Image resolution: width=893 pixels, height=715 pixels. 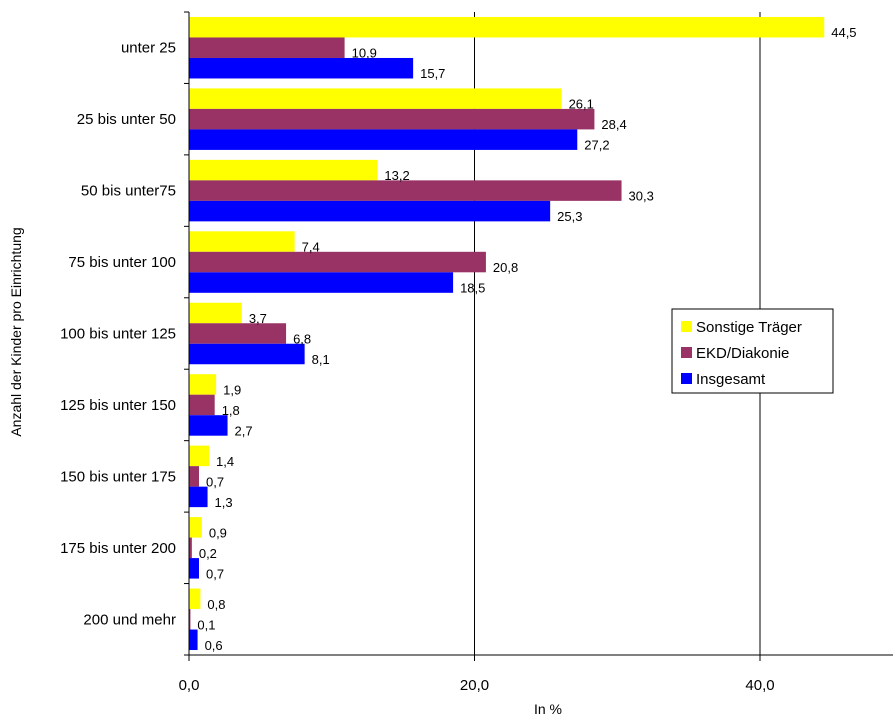 I want to click on y-tick-label: 75 bis unter 100, so click(x=122, y=262).